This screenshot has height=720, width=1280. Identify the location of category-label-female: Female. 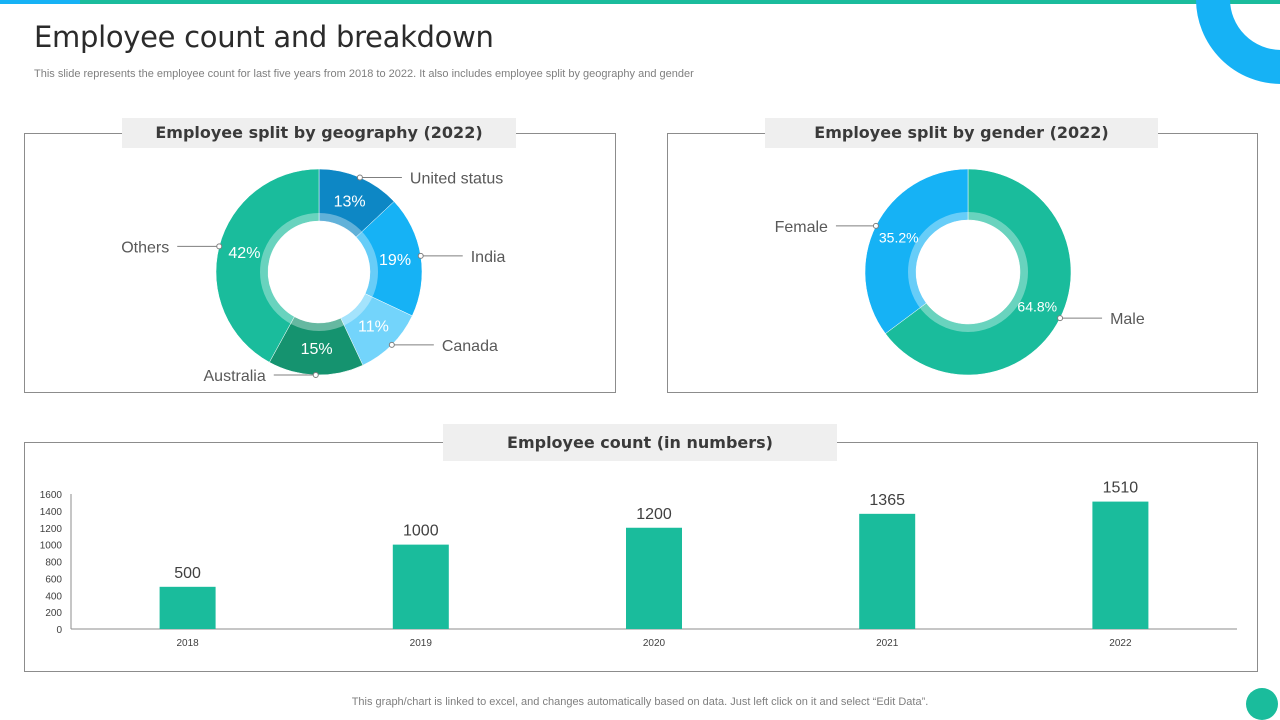
(801, 227).